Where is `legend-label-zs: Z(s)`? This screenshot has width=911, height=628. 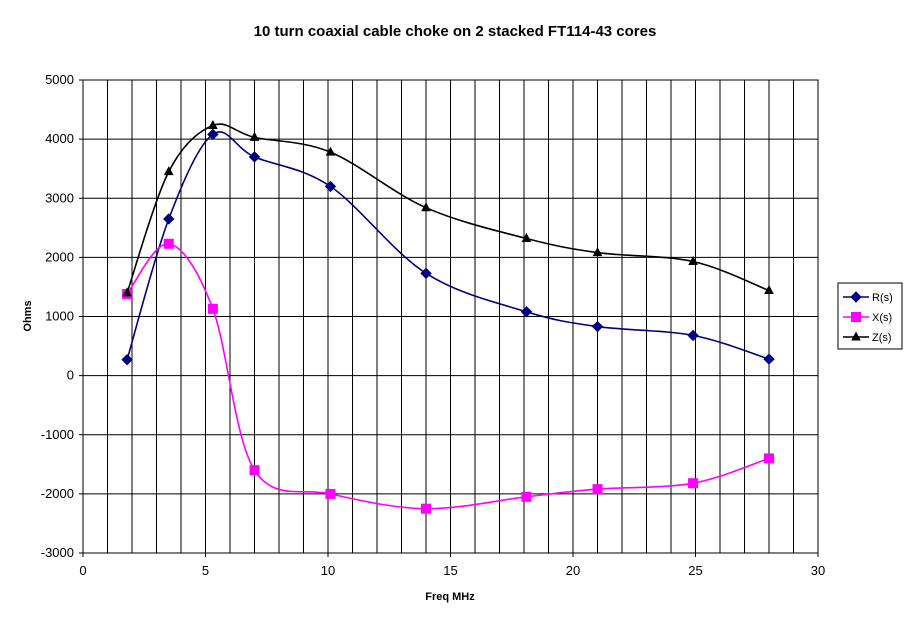 legend-label-zs: Z(s) is located at coordinates (882, 338).